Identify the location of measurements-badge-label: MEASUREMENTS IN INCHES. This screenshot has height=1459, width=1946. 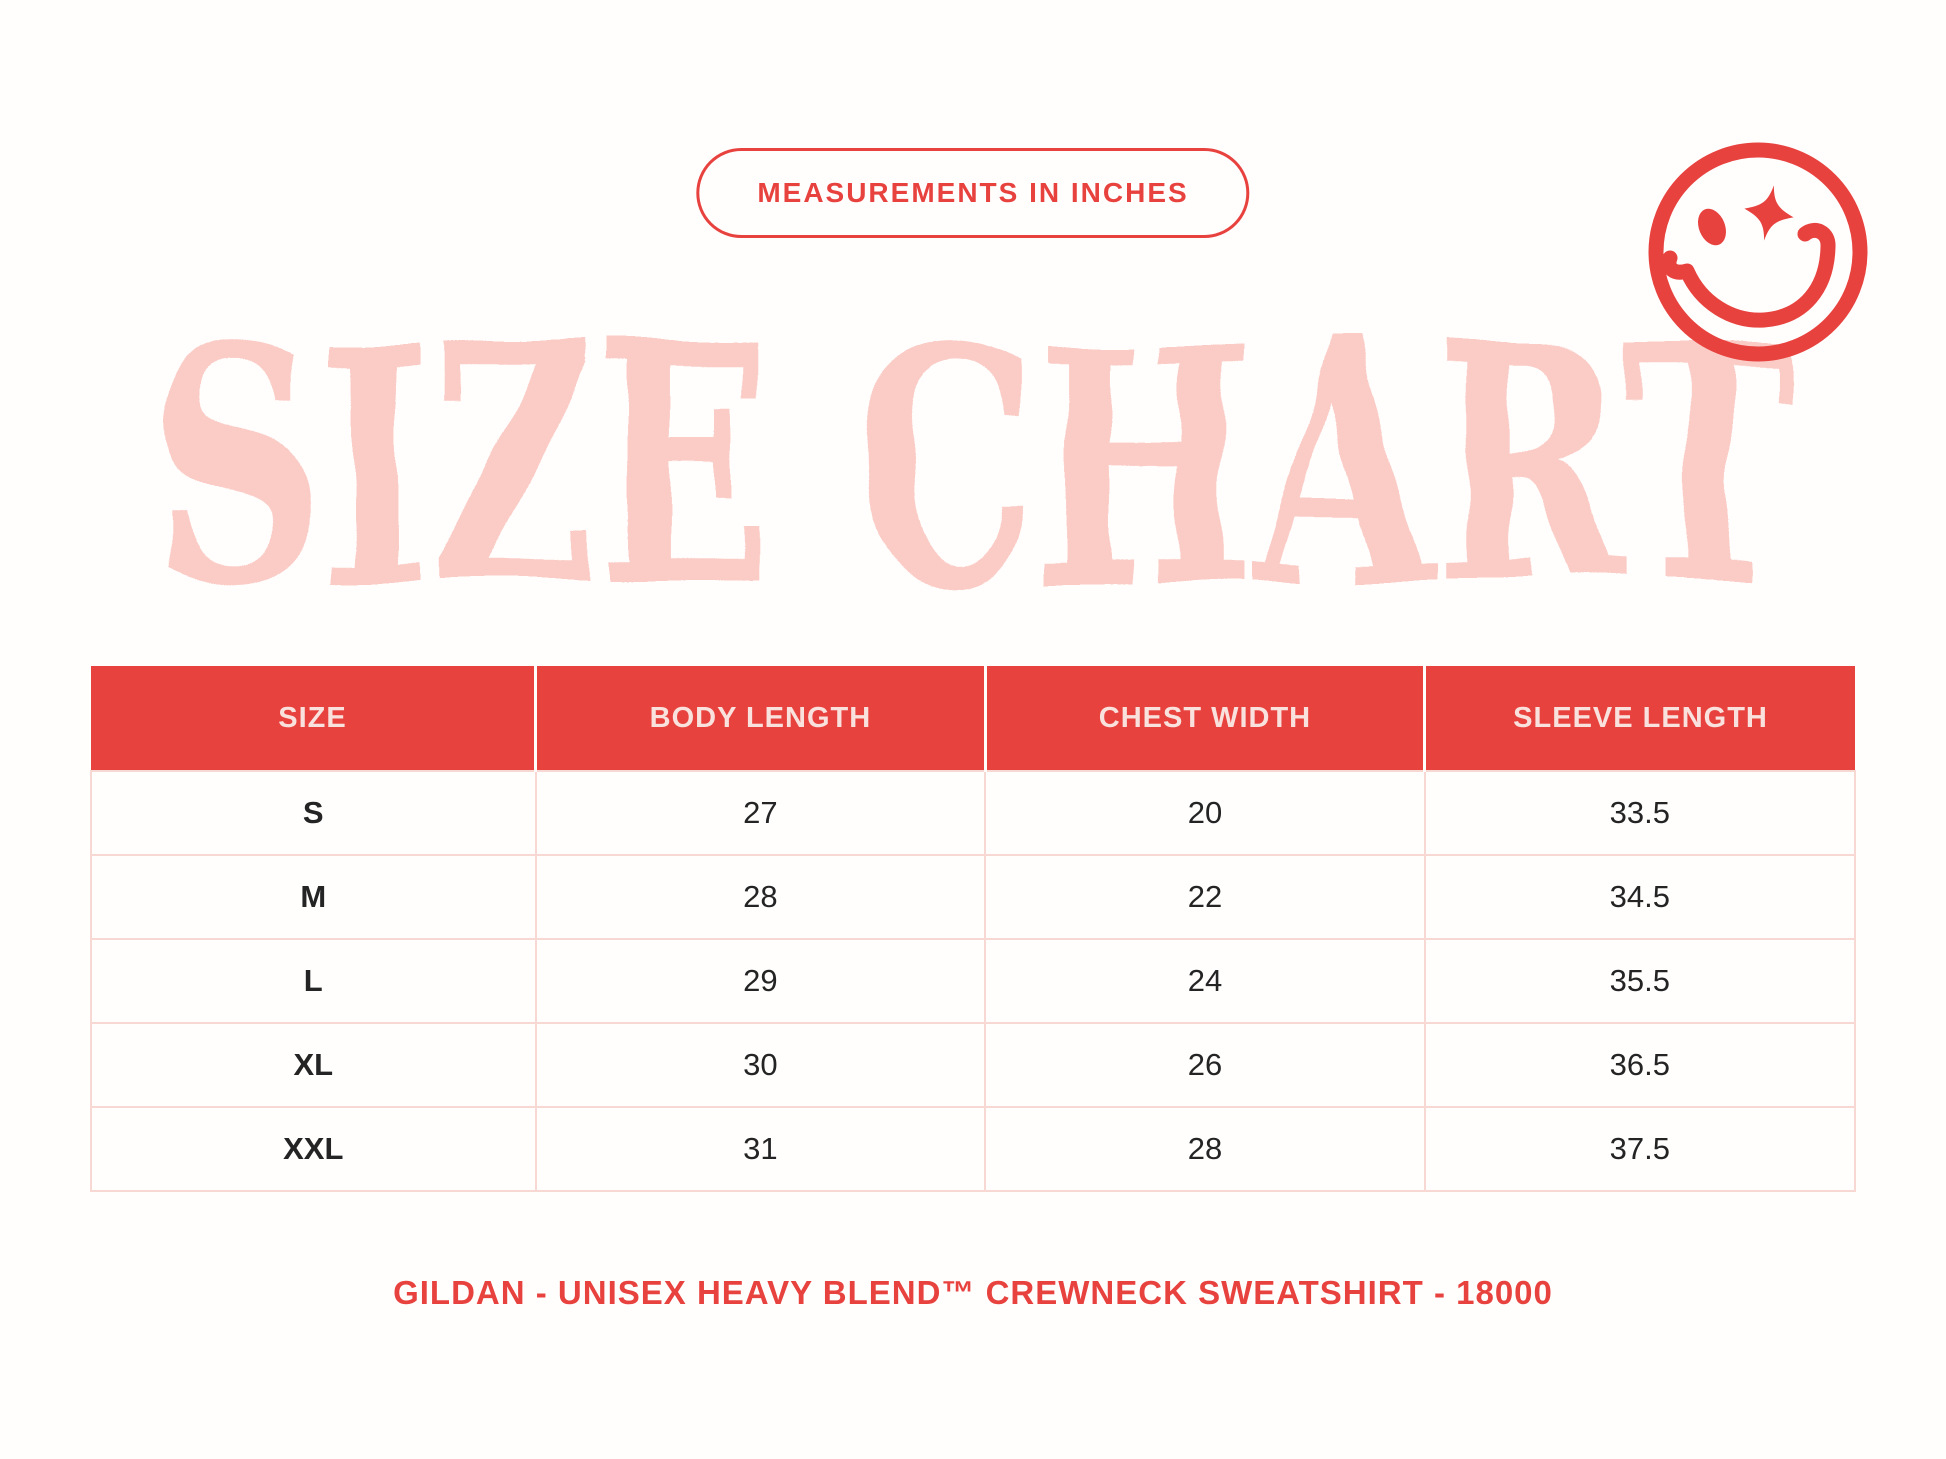
(973, 192).